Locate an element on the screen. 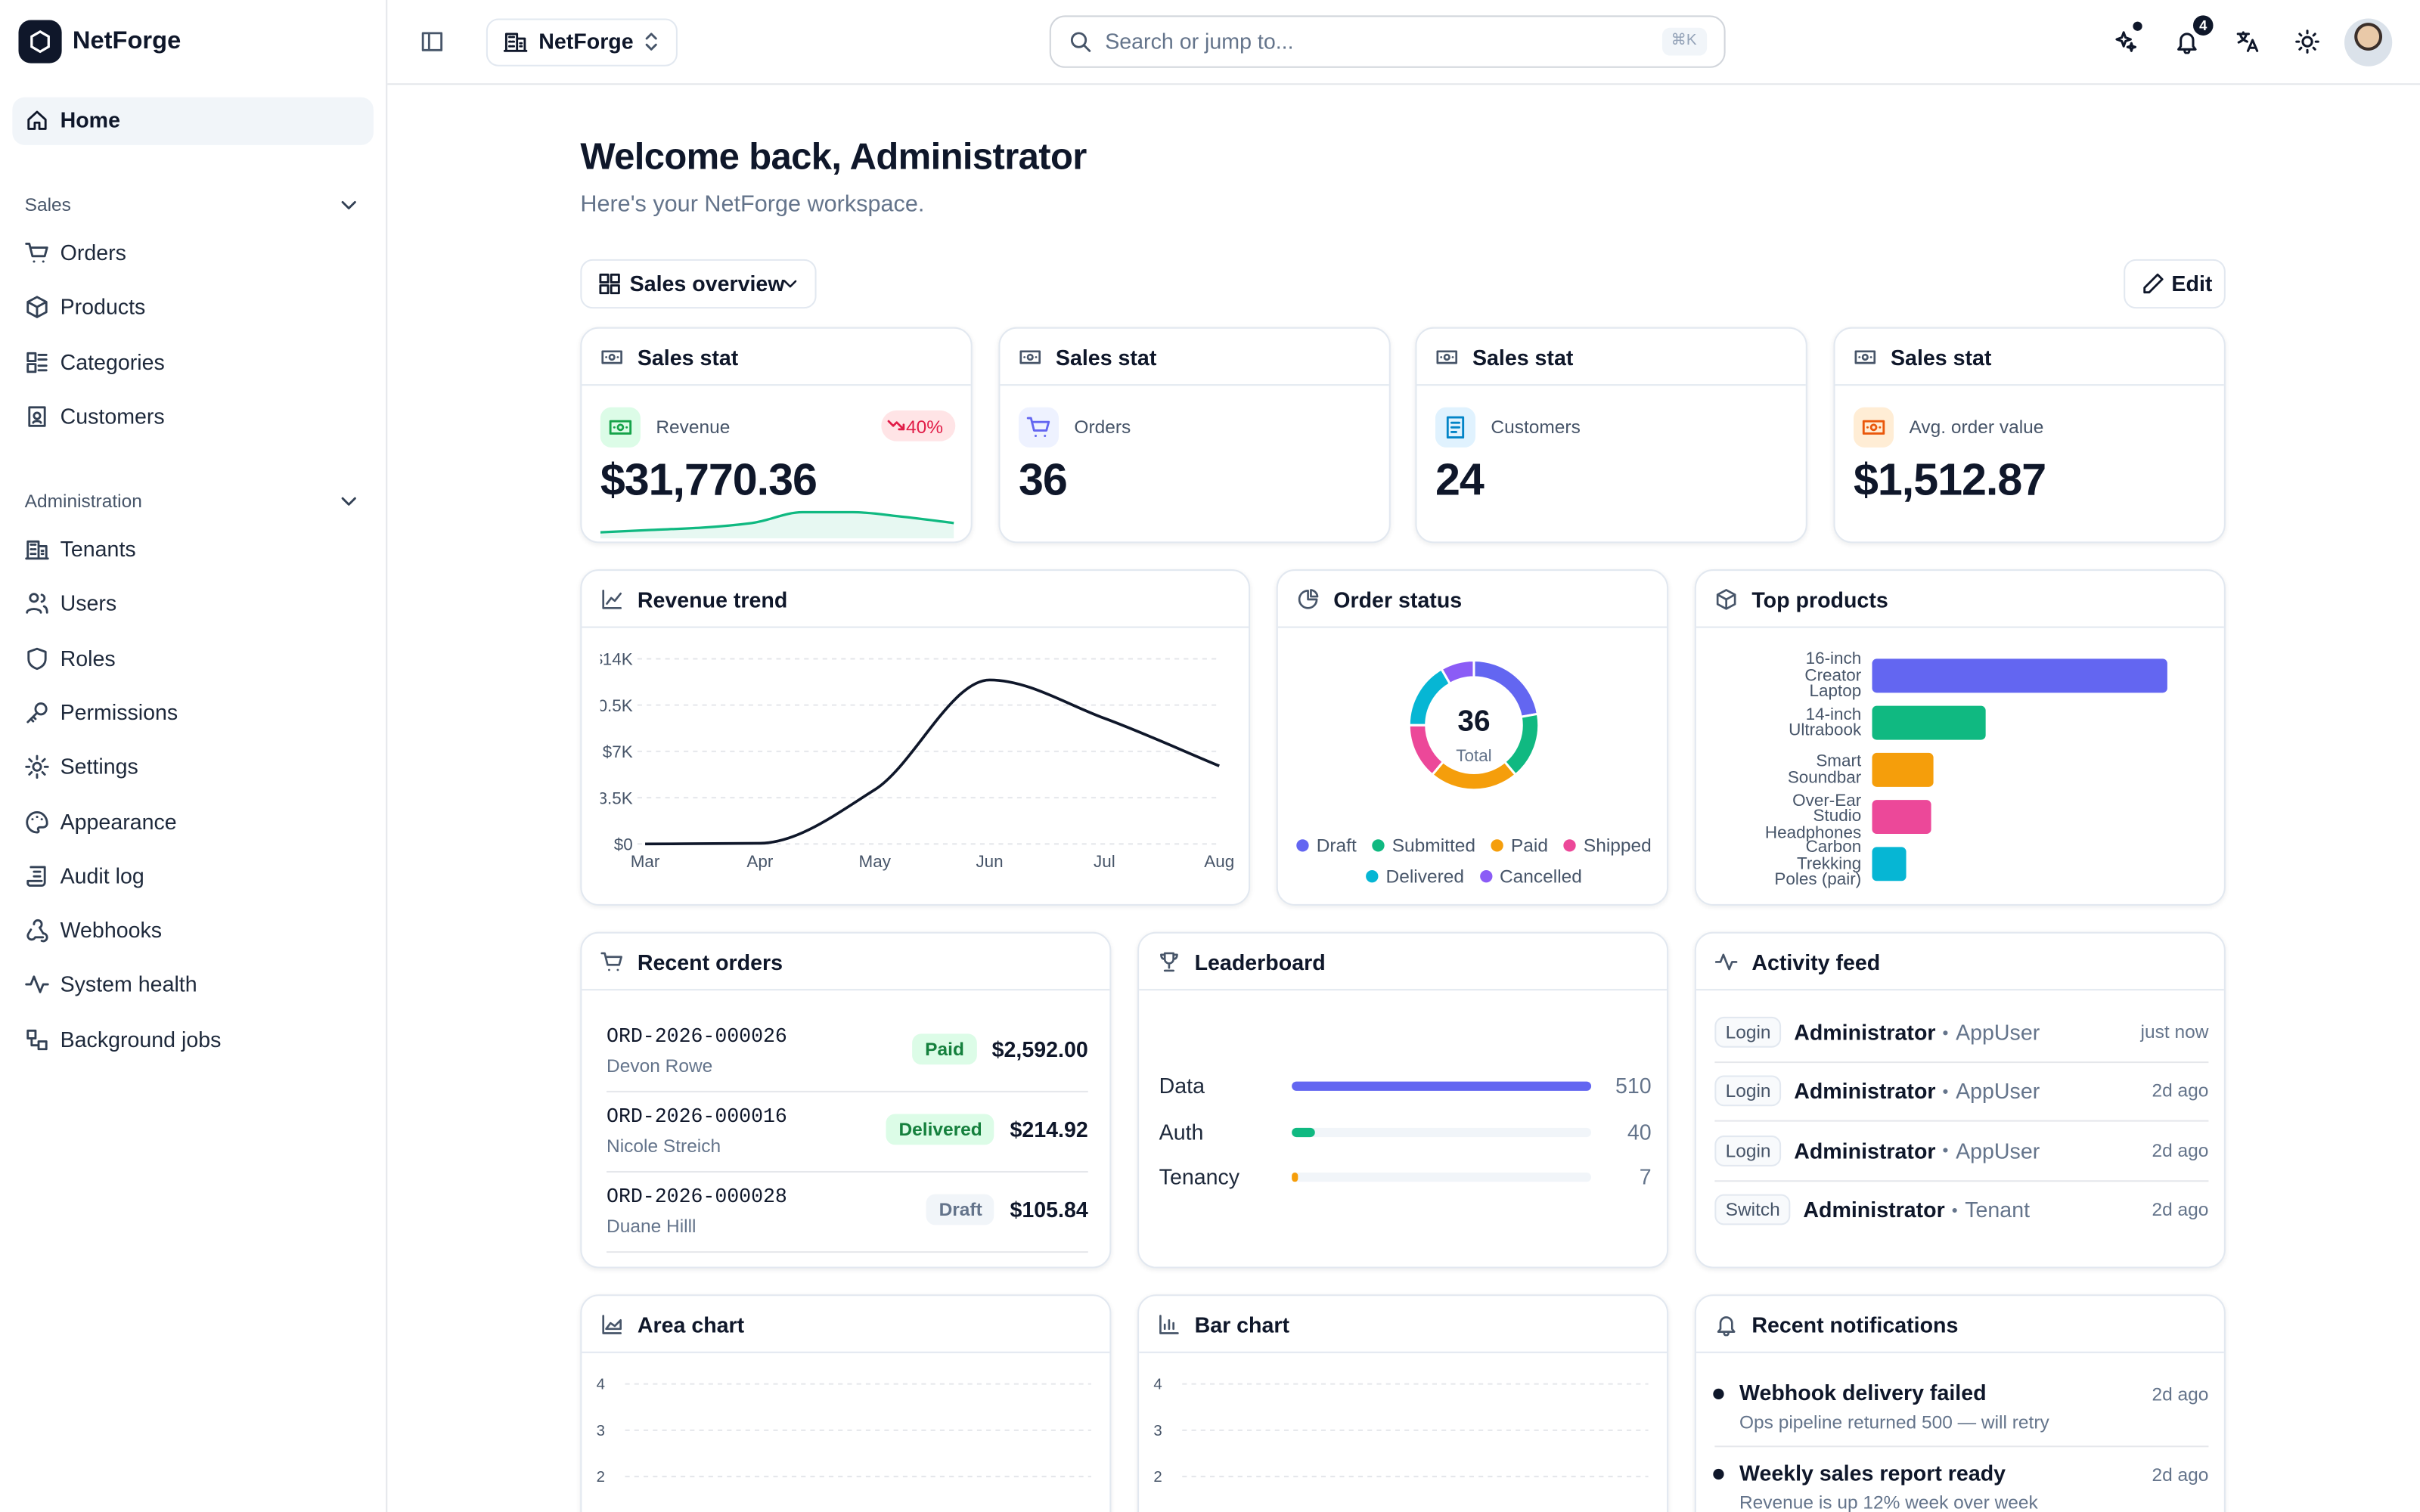 The image size is (2420, 1512). card: Sales stat Avg. order value $1,512.87 is located at coordinates (2029, 436).